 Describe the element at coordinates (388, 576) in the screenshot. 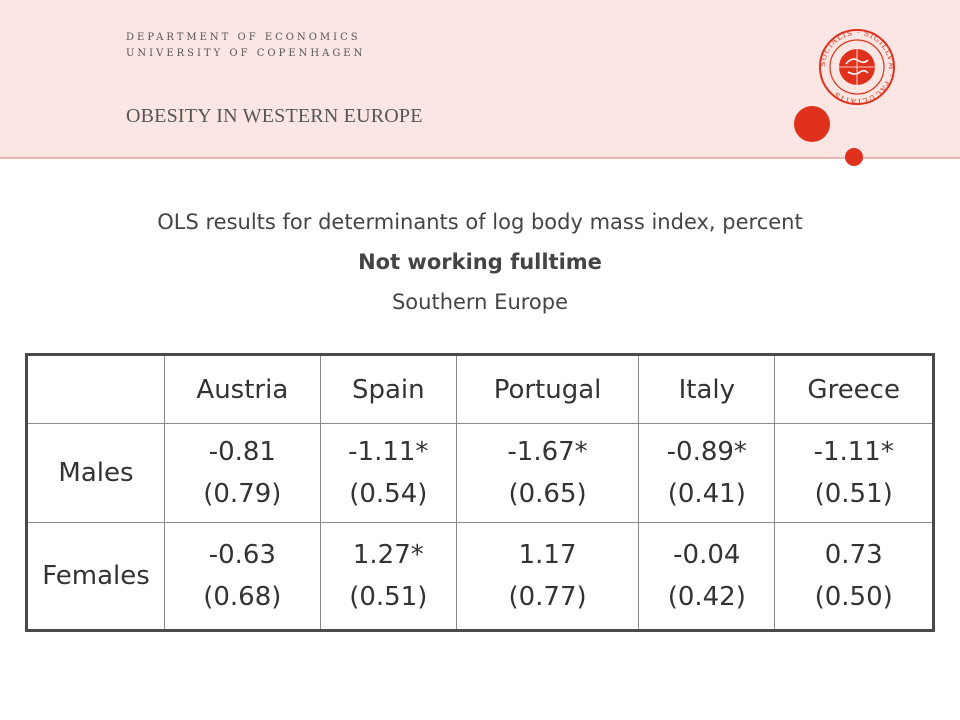

I see `table-cell: 1.27* (0.51)` at that location.